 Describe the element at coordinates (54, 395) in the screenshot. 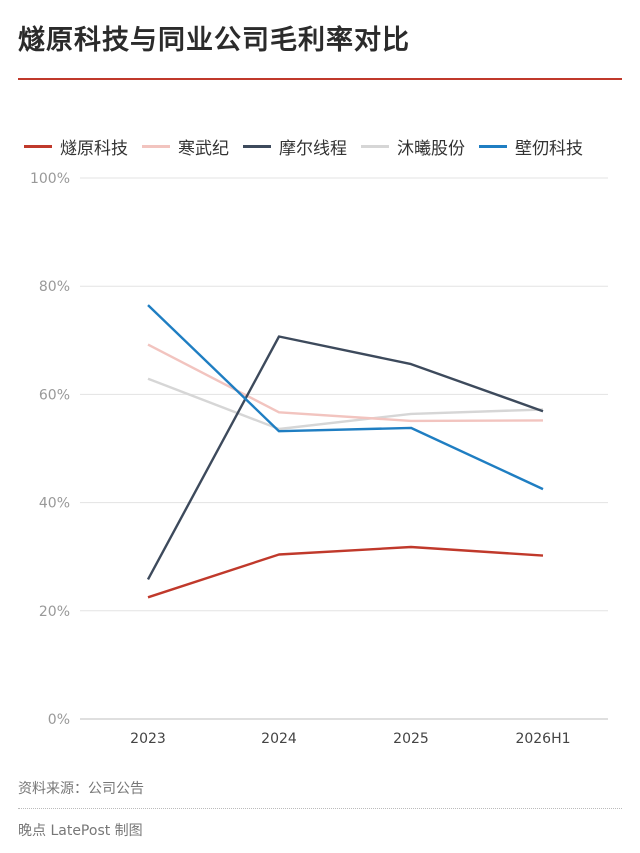

I see `y-tick-label: 60%` at that location.